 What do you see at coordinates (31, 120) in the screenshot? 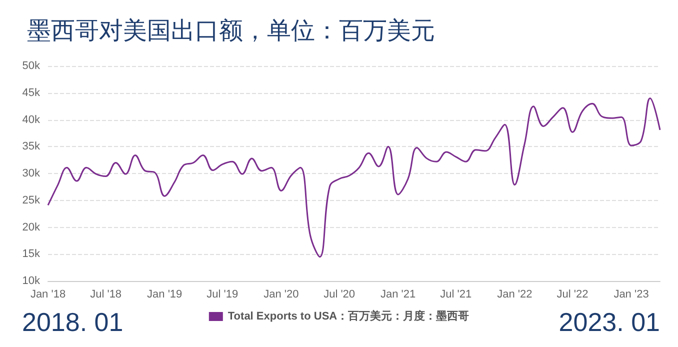
I see `y-tick-label: 40k` at bounding box center [31, 120].